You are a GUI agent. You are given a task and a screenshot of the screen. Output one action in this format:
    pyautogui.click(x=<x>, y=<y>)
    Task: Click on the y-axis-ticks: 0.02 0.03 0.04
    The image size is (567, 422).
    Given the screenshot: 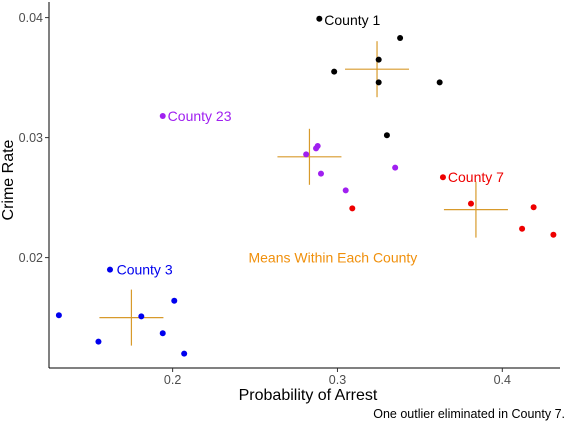 What is the action you would take?
    pyautogui.click(x=34, y=138)
    